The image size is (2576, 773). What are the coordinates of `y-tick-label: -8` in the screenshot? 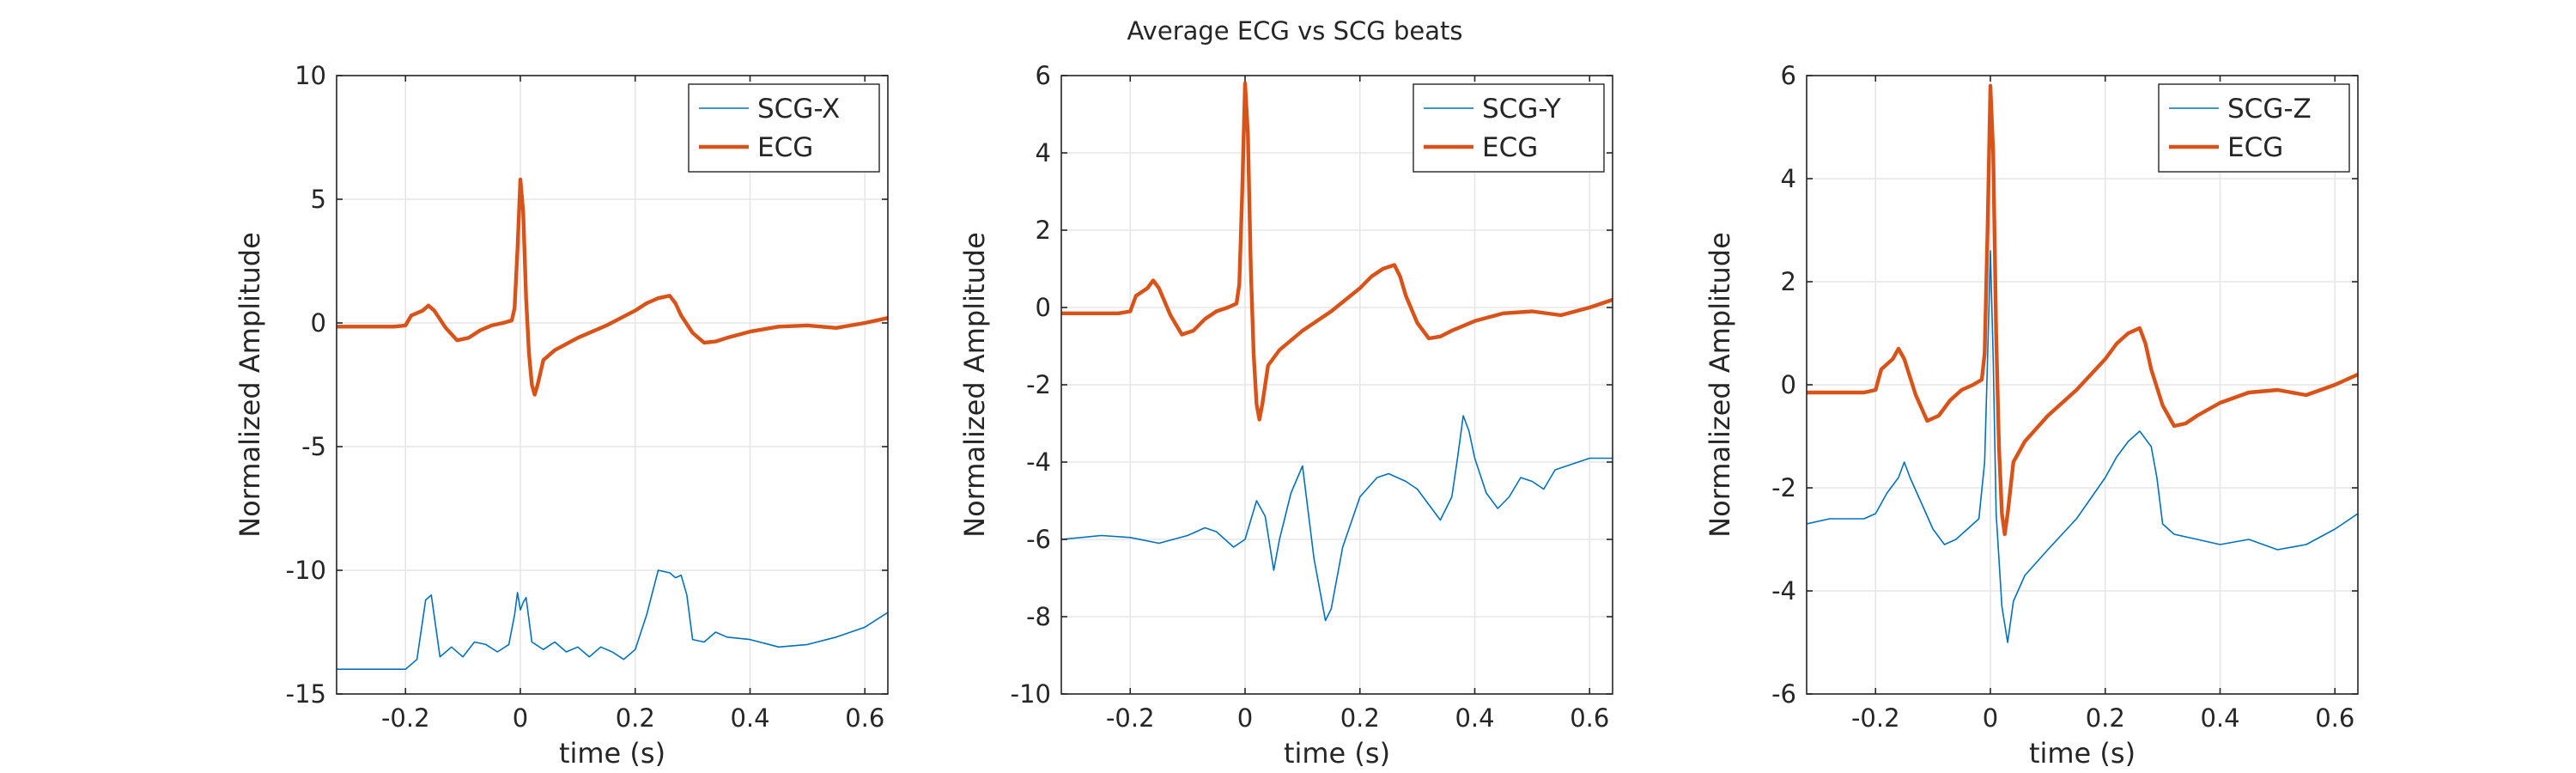 It's located at (1038, 616).